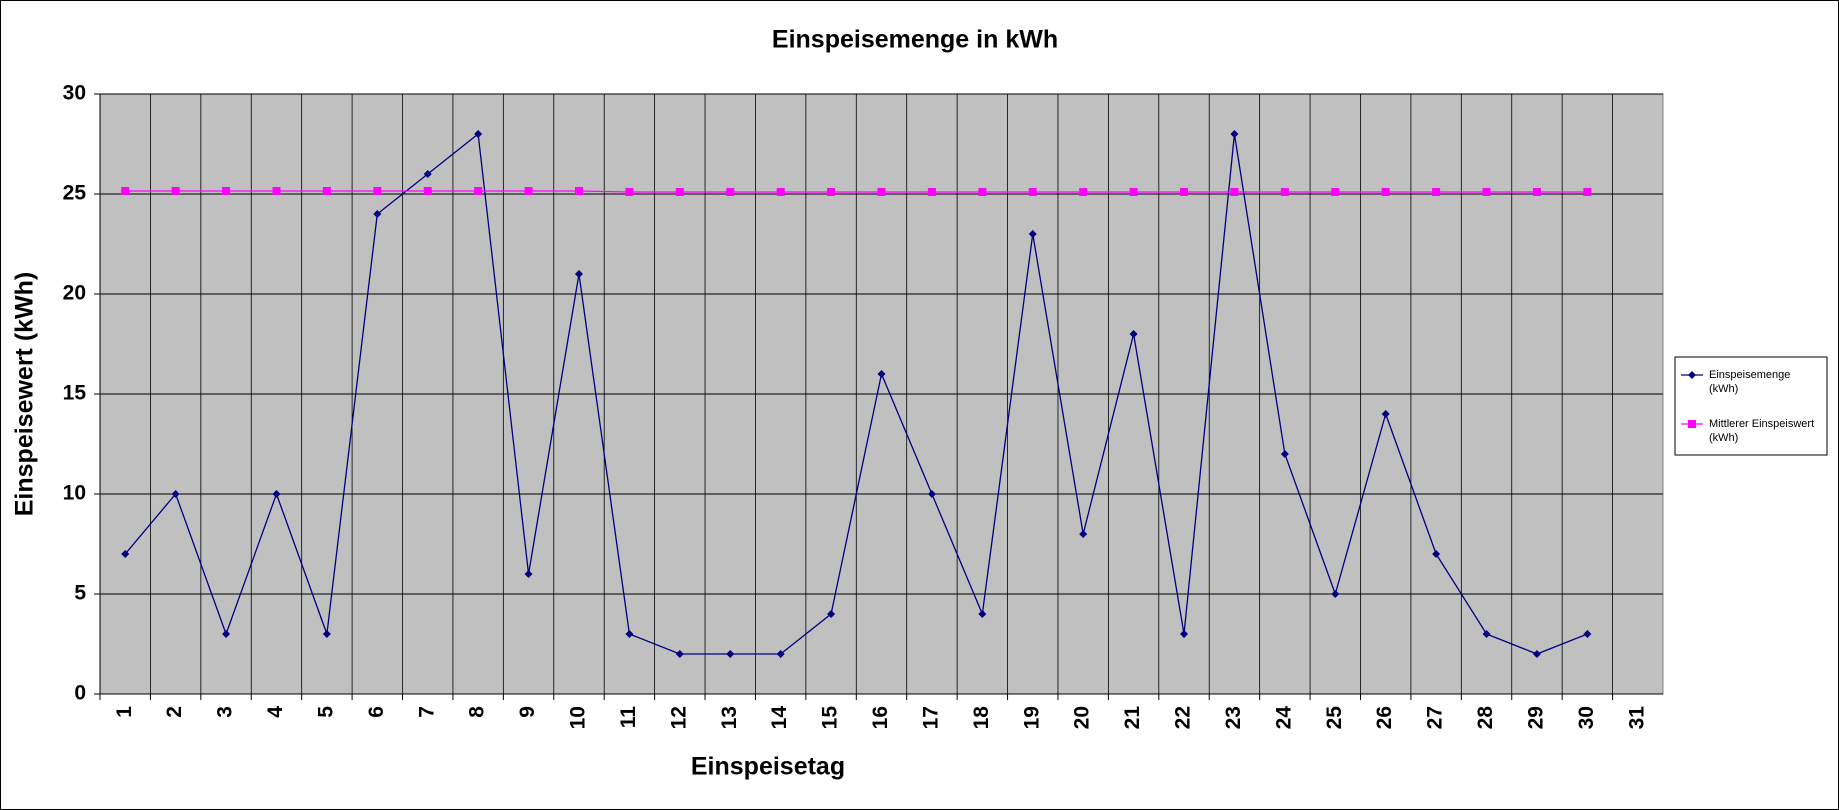 Image resolution: width=1839 pixels, height=810 pixels. I want to click on y-axis-label: Einspeisewert (kWh), so click(25, 394).